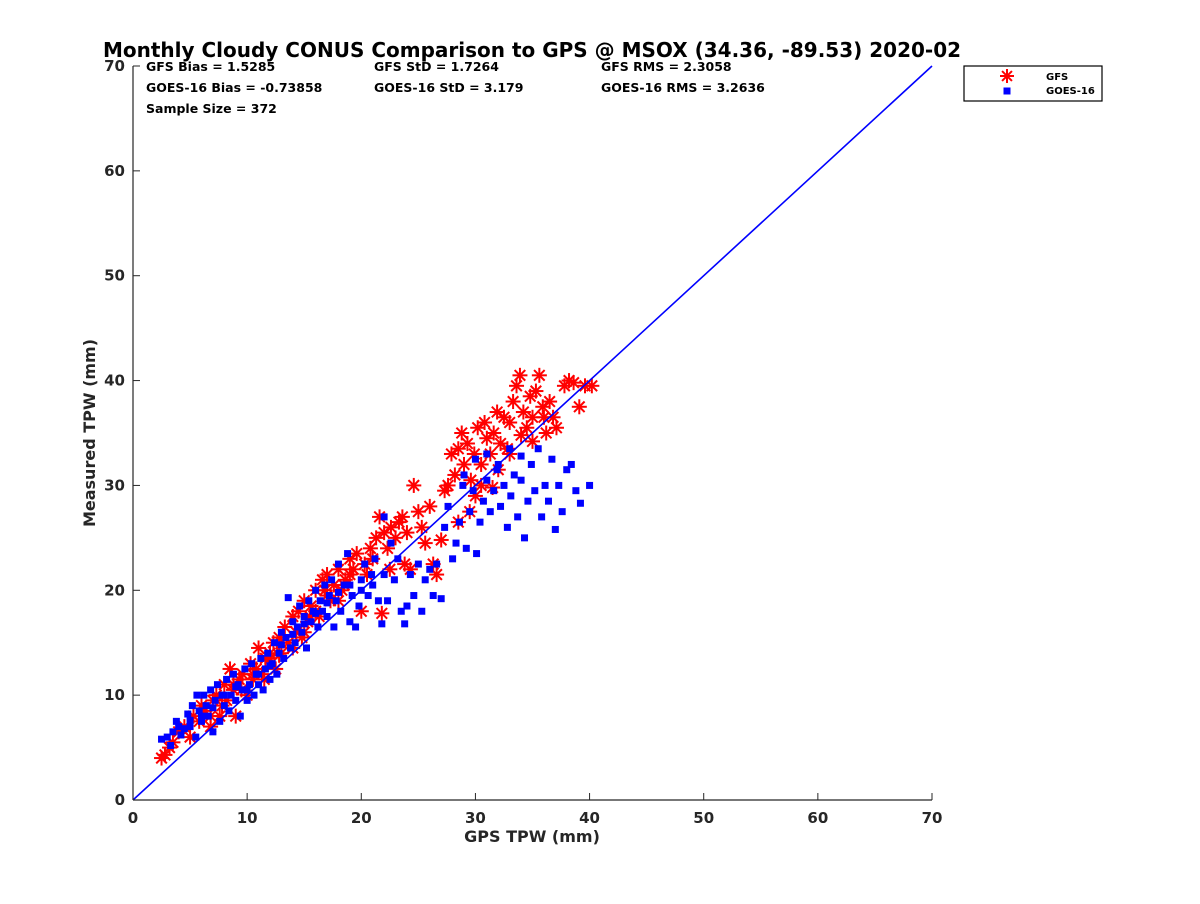 The image size is (1200, 904). Describe the element at coordinates (89, 433) in the screenshot. I see `y-axis-label: Measured TPW (mm)` at that location.